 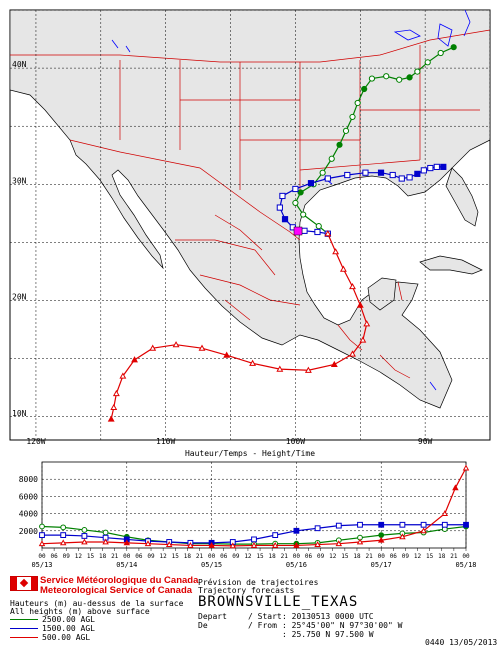 I want to click on timestamp: 0440 13/05/2013, so click(x=461, y=642).